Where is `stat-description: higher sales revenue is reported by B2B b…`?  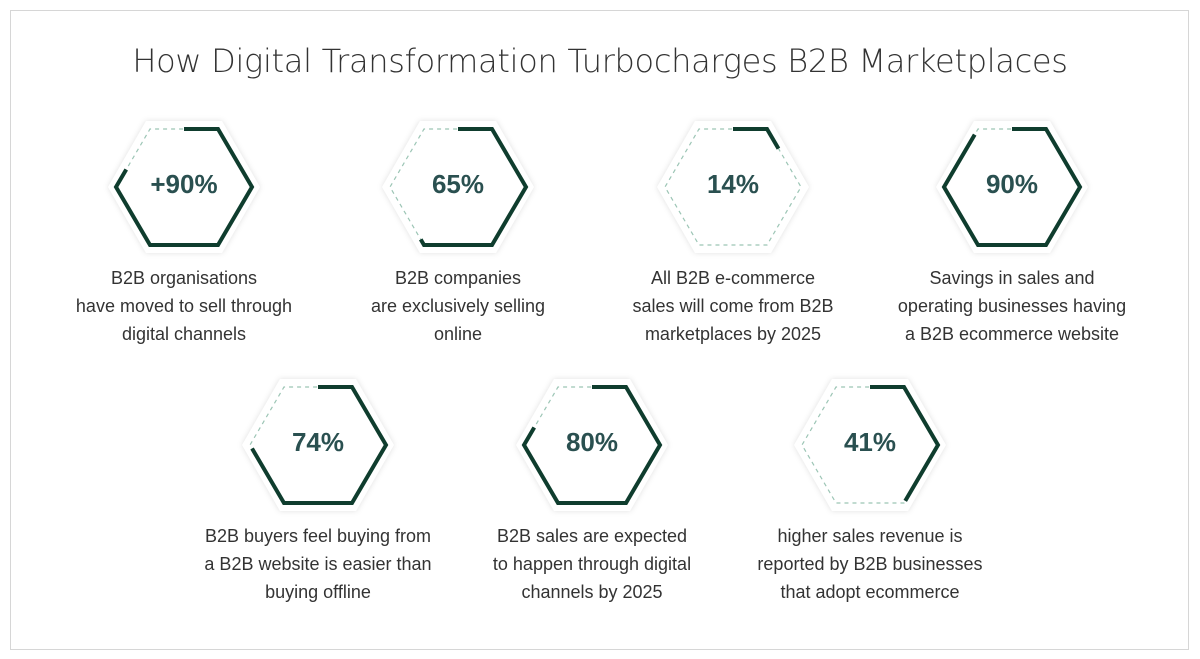
stat-description: higher sales revenue is reported by B2B b… is located at coordinates (870, 564).